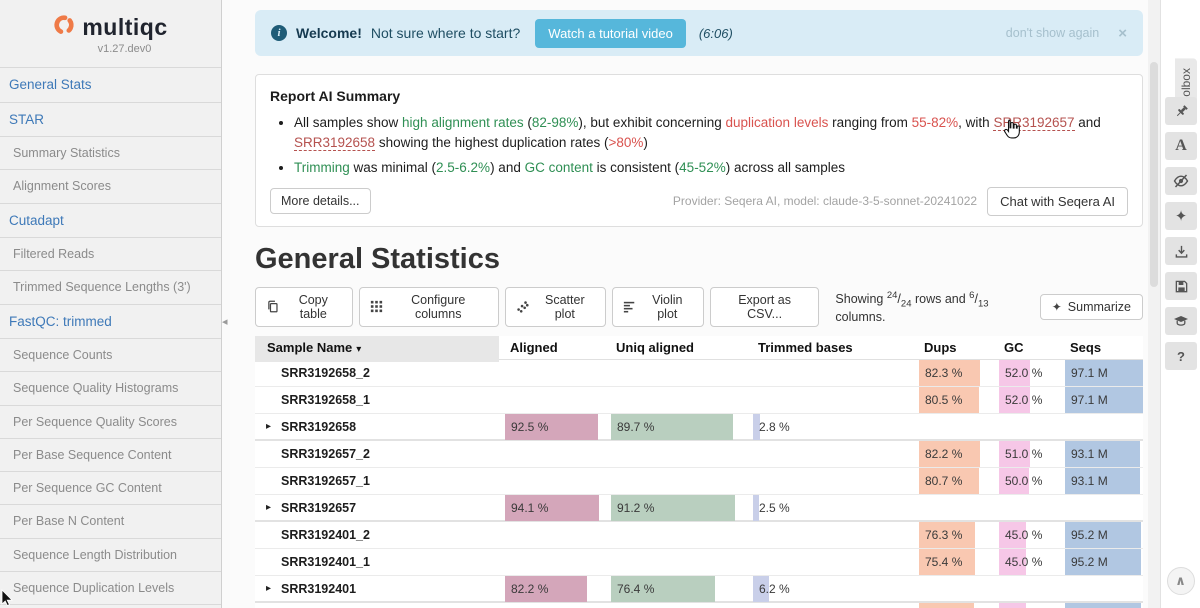  What do you see at coordinates (956, 534) in the screenshot?
I see `cell-dups: 76.3 %` at bounding box center [956, 534].